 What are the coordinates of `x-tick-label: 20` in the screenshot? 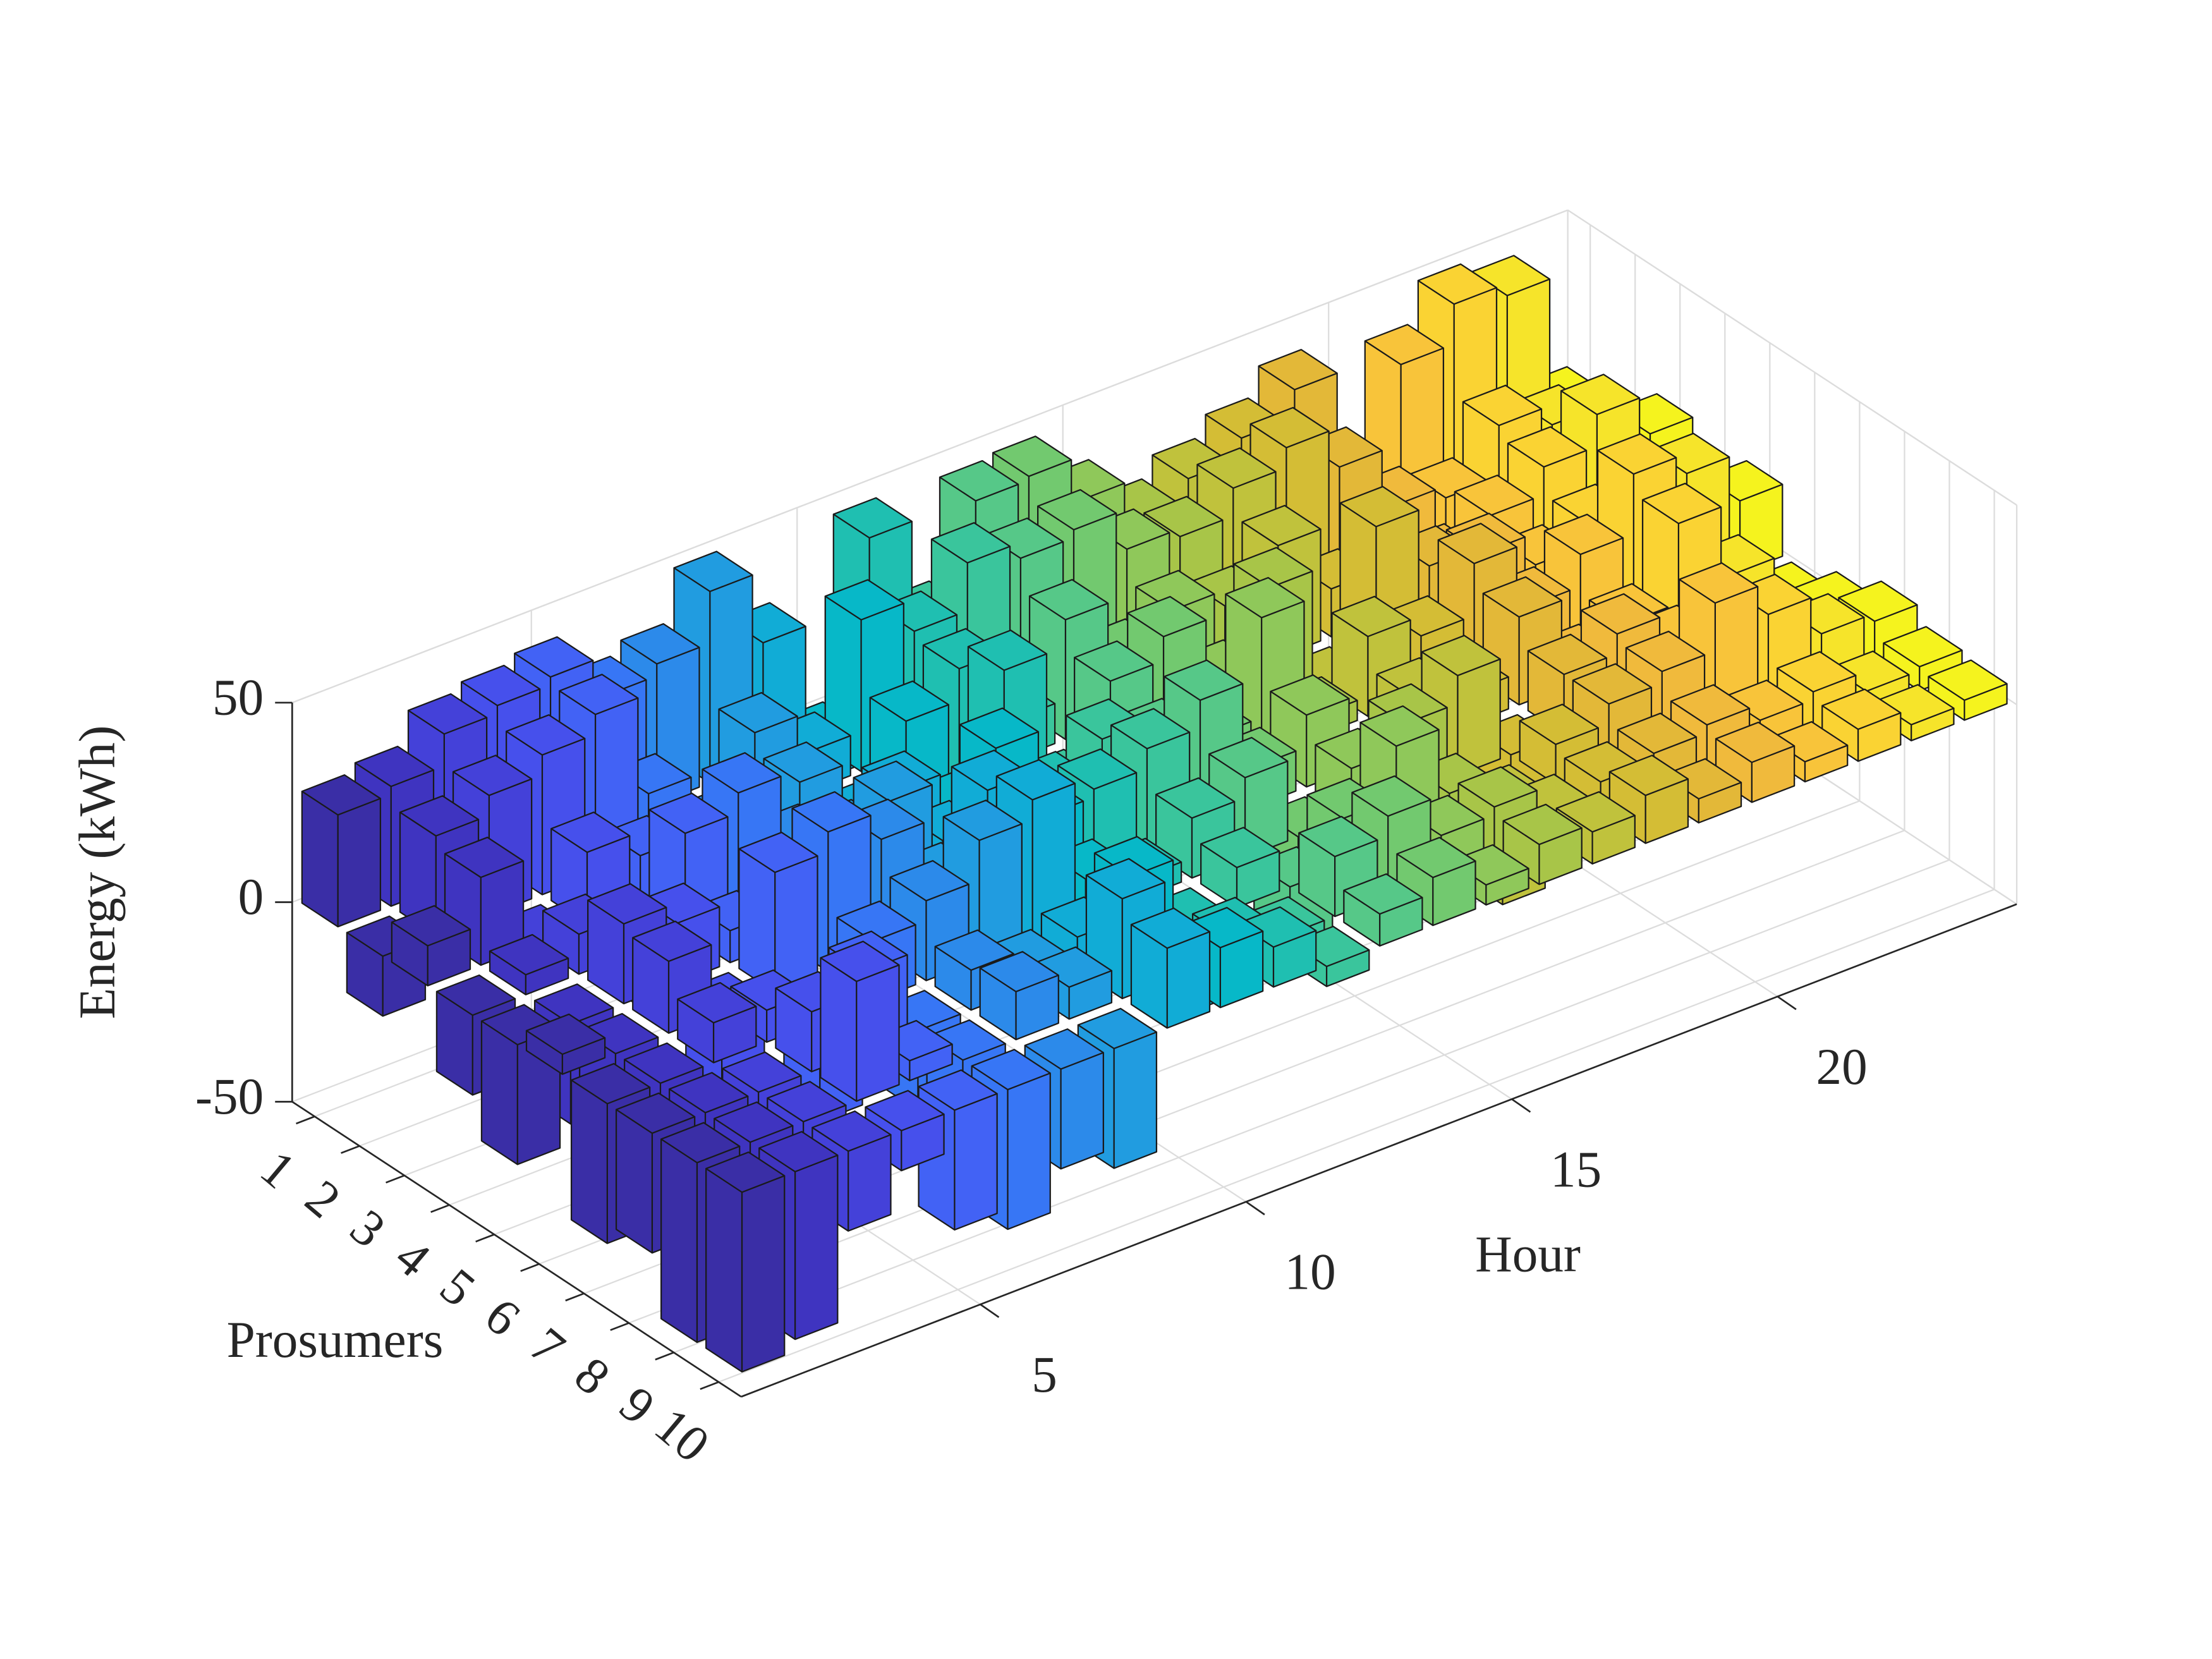 It's located at (1841, 1066).